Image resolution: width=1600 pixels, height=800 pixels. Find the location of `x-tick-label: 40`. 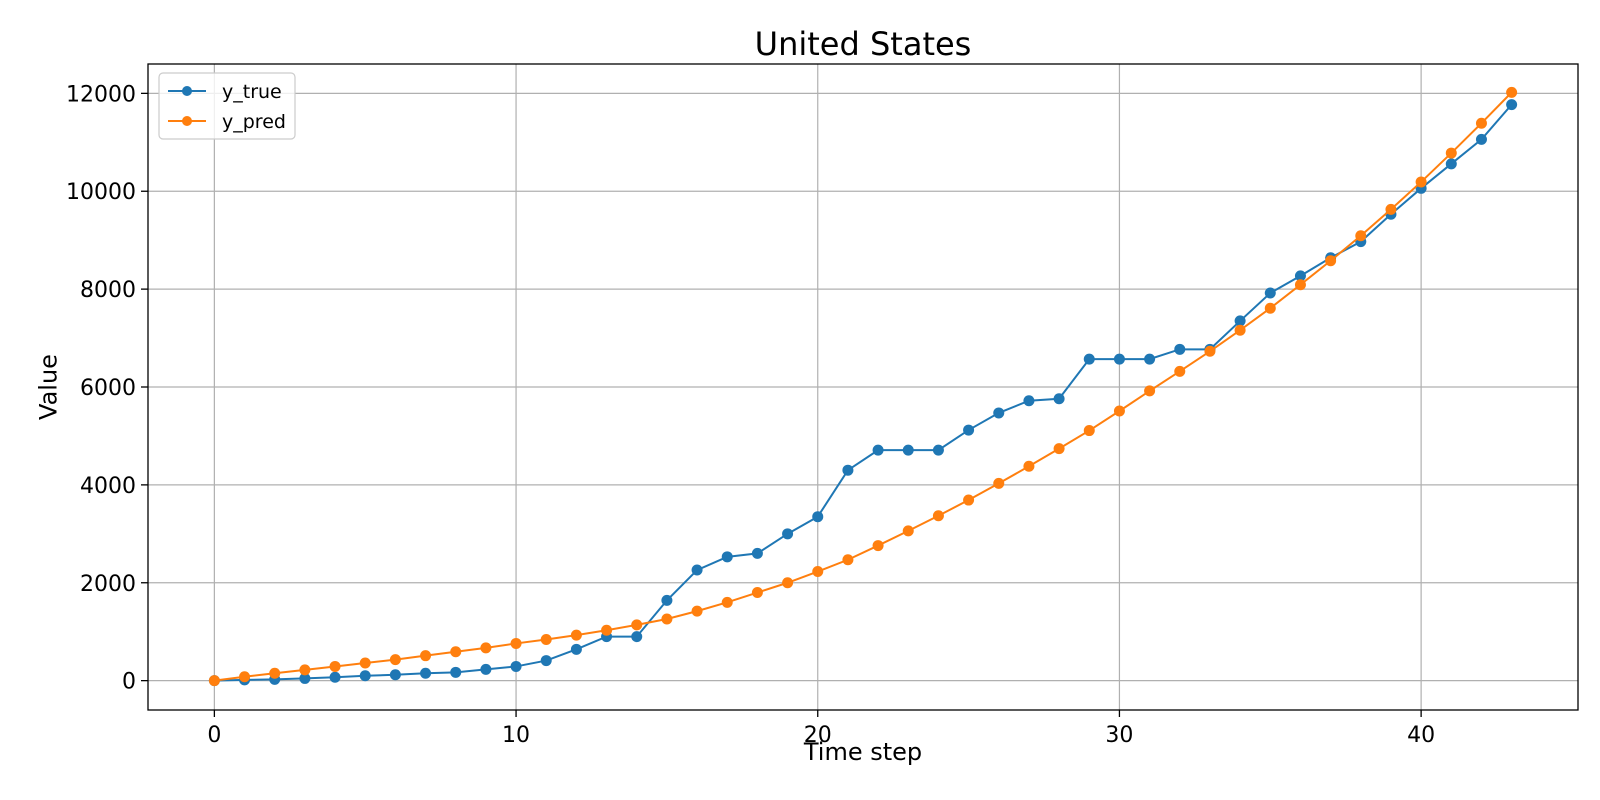

x-tick-label: 40 is located at coordinates (1421, 735).